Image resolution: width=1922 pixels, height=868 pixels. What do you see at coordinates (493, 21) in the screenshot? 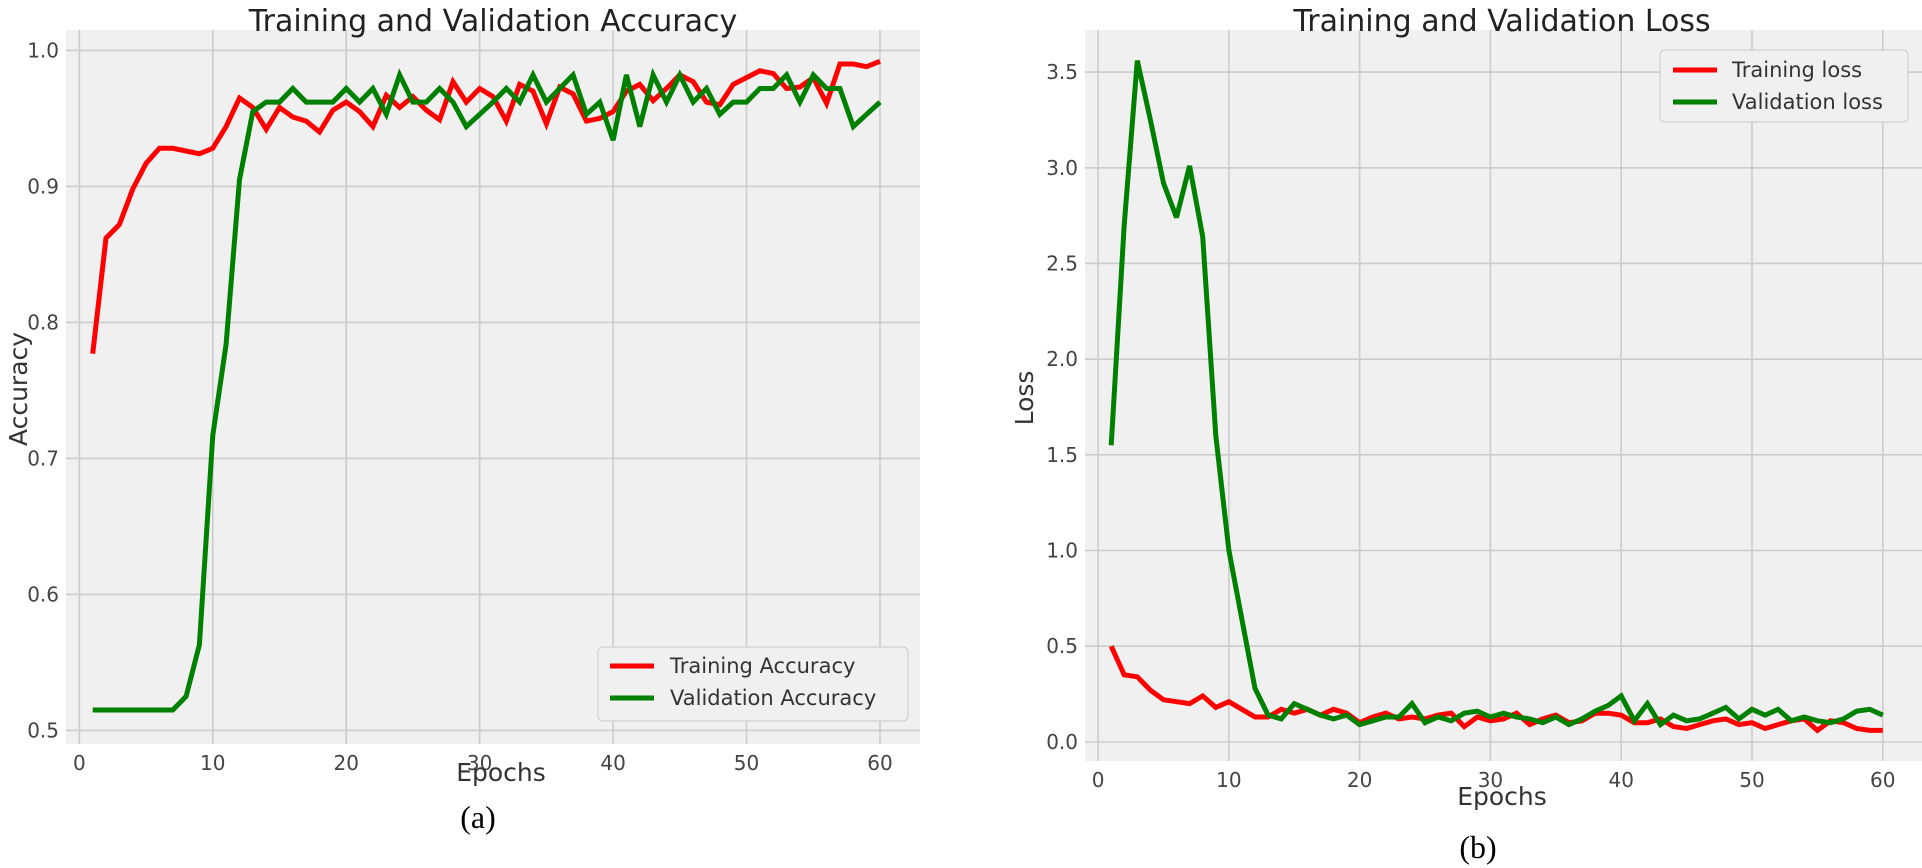
I see `accuracy-chart-title: Training and Validation Accuracy` at bounding box center [493, 21].